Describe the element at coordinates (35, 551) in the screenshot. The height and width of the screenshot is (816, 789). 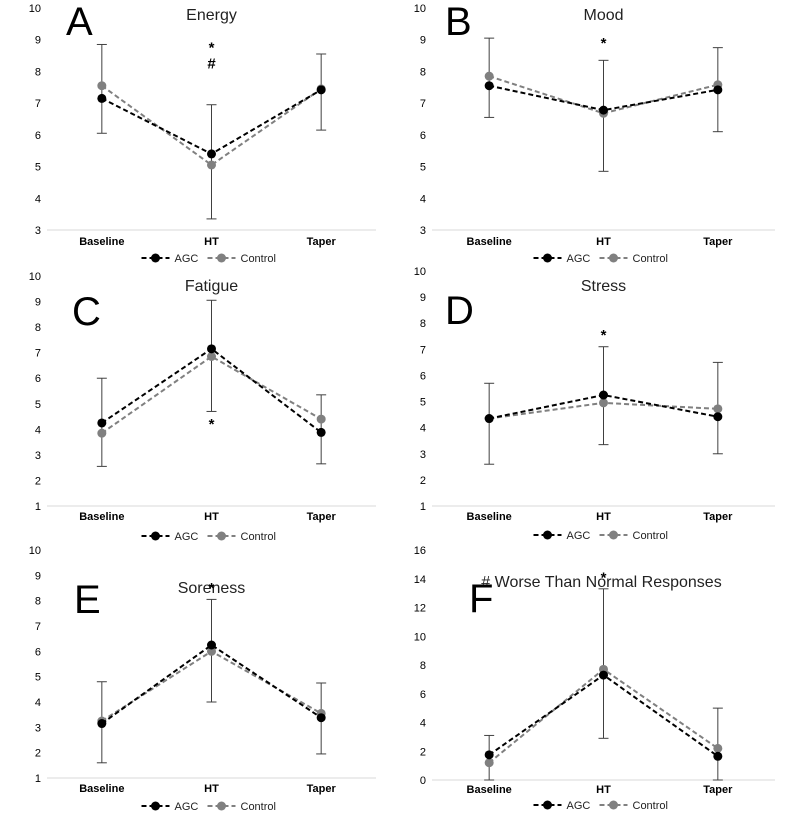
I see `panel-e-ytick-10: 10` at that location.